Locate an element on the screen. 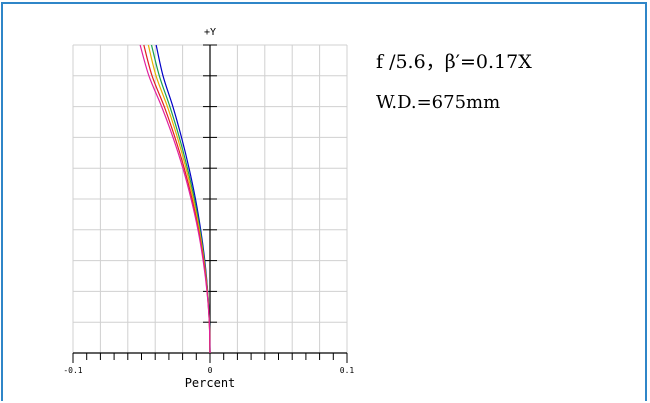  x-tick-label: 0 is located at coordinates (210, 370).